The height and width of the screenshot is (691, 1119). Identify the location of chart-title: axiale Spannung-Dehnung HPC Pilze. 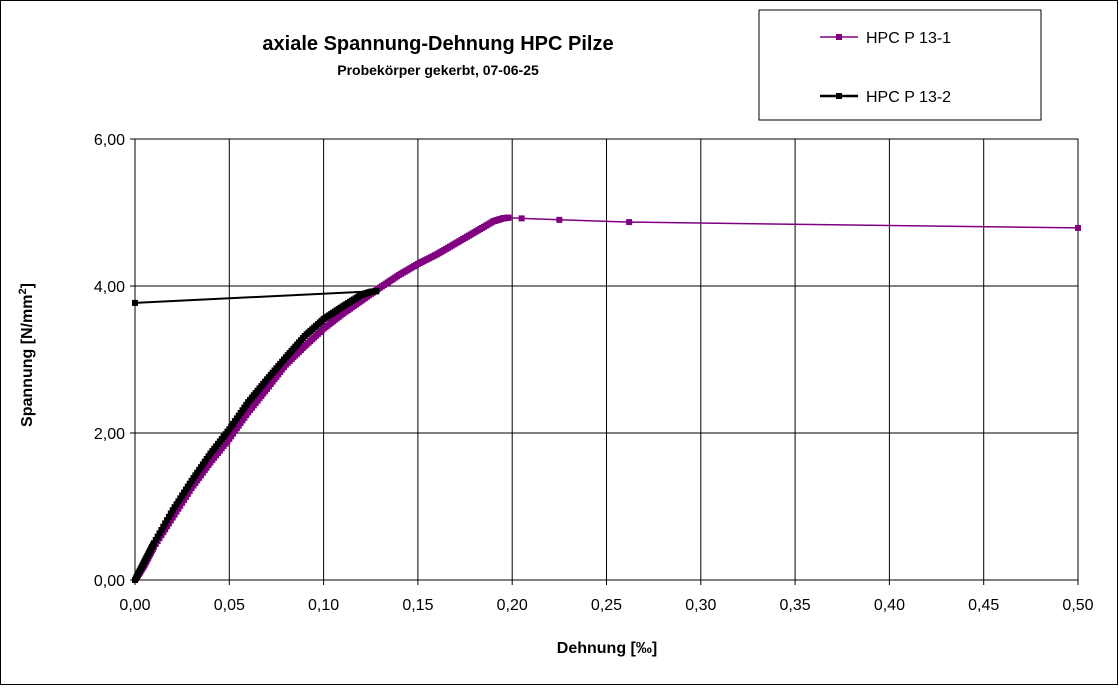
(437, 44).